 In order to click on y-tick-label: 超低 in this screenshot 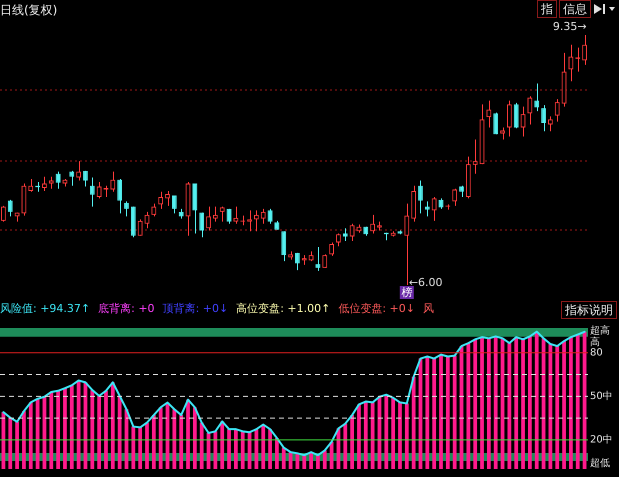, I will do `click(600, 462)`.